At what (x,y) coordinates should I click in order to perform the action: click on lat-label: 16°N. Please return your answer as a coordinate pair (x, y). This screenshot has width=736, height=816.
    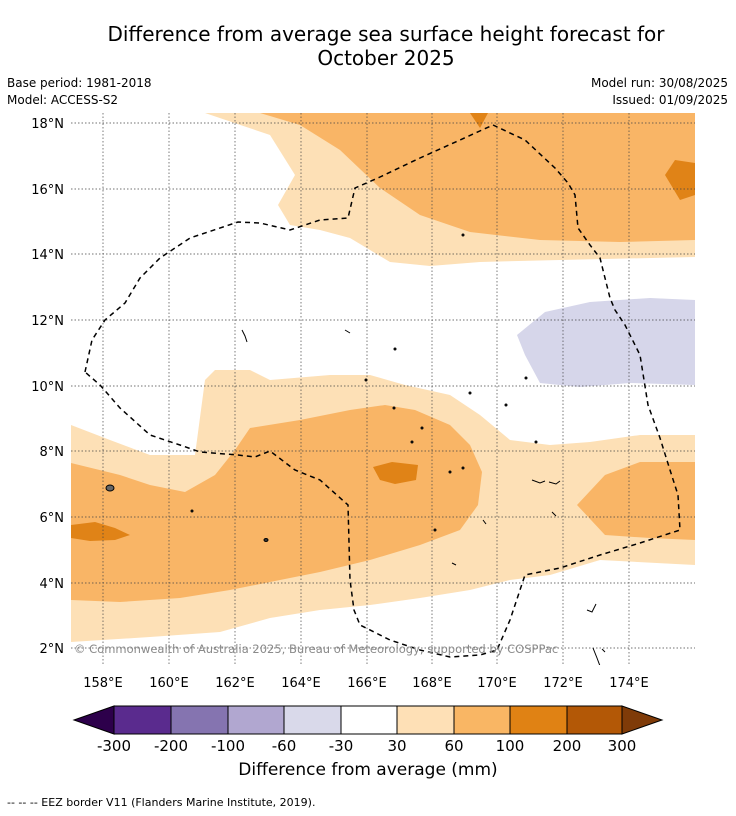
    Looking at the image, I should click on (47, 190).